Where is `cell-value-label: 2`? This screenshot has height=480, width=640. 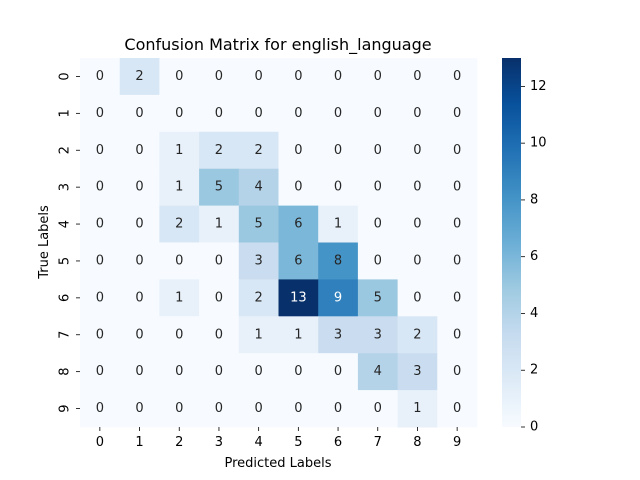
cell-value-label: 2 is located at coordinates (259, 150).